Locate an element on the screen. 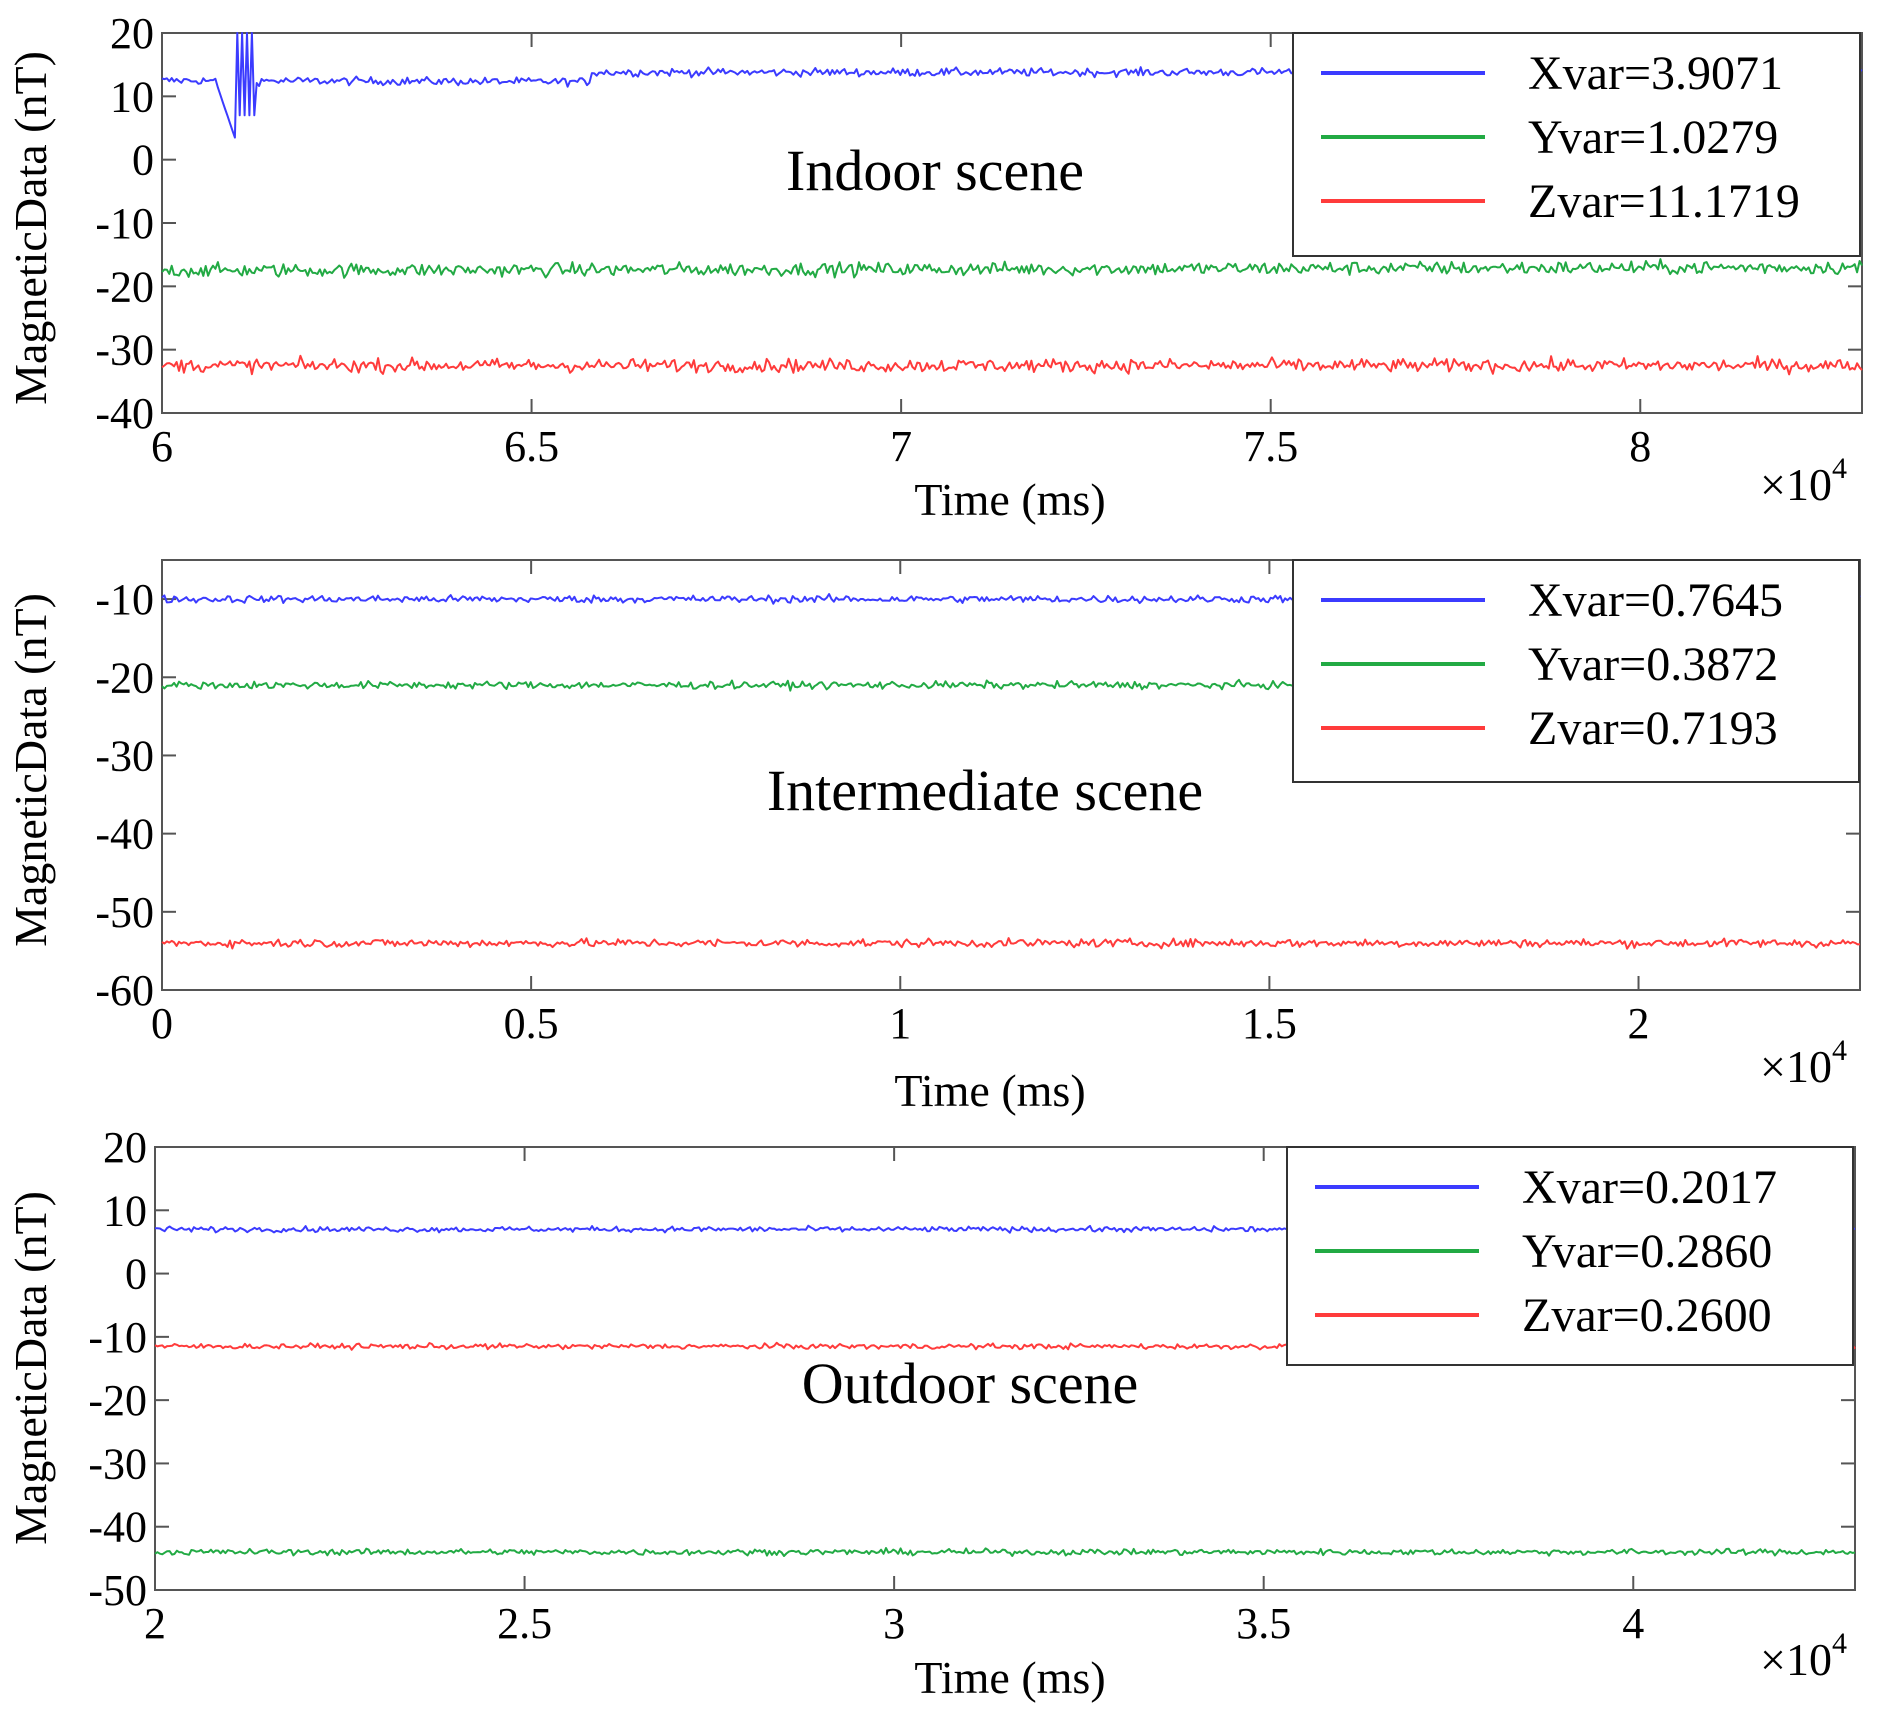 The height and width of the screenshot is (1717, 1882). legend: Xvar=0.7645 Yvar=0.3872 Zvar=0.7193 is located at coordinates (1576, 671).